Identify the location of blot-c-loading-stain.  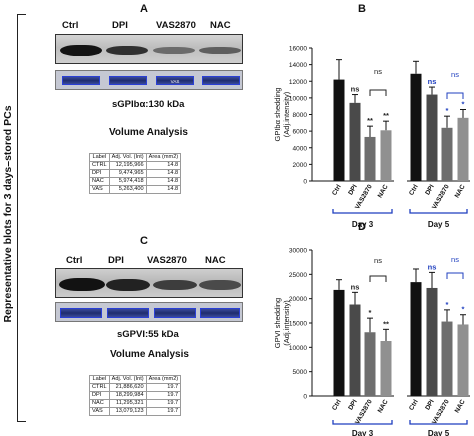
(149, 312).